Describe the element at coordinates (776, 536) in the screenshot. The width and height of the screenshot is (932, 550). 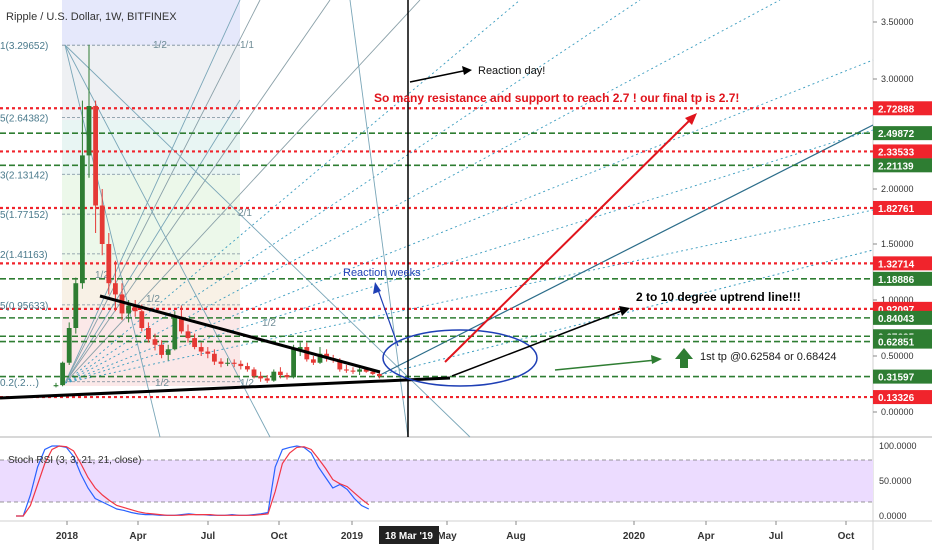
I see `time-axis-label: Jul` at that location.